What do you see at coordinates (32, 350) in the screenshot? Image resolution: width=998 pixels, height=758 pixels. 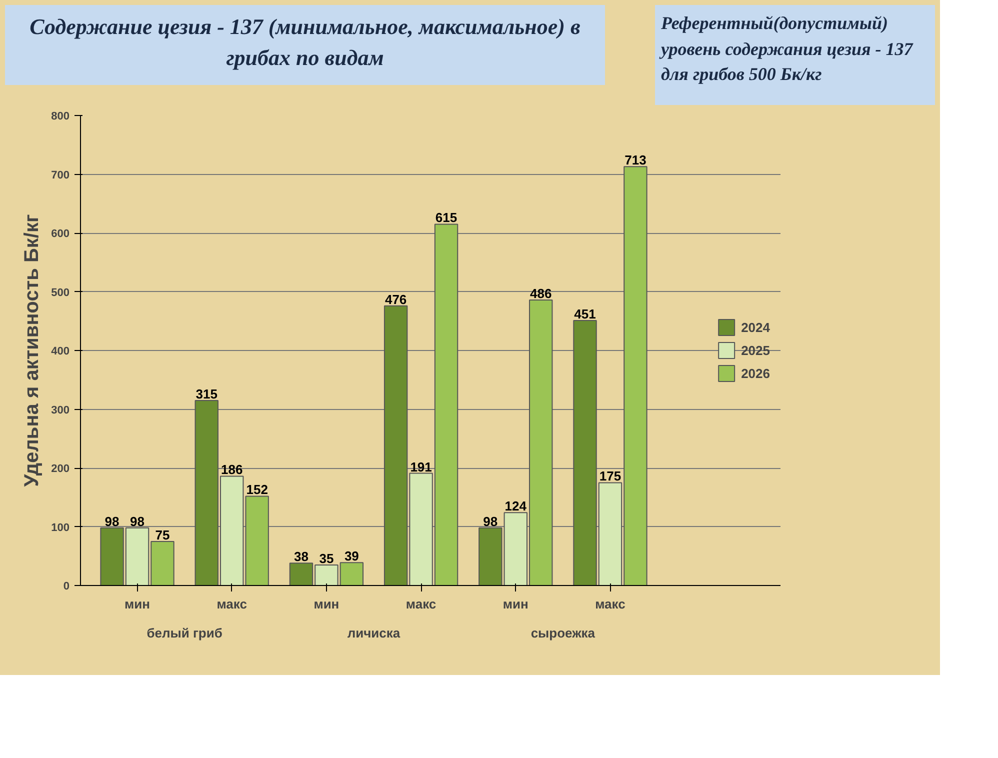 I see `y-axis-title: Удельна я активность Бк/кг` at bounding box center [32, 350].